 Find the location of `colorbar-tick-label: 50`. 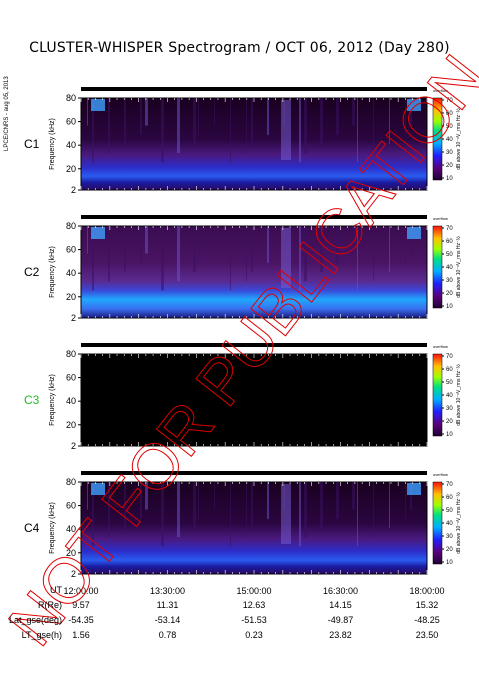

colorbar-tick-label: 50 is located at coordinates (449, 511).